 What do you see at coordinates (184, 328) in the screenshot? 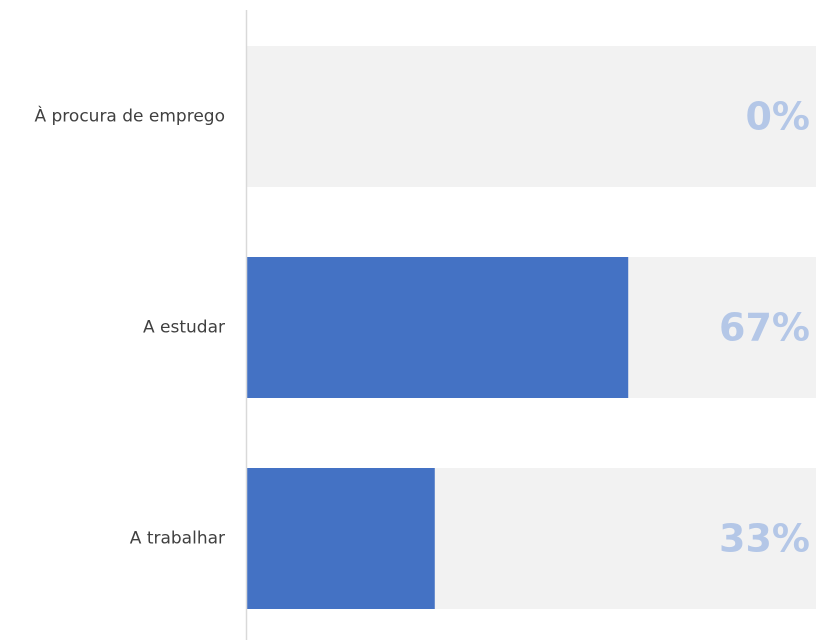
I see `category-tick-label: A estudar` at bounding box center [184, 328].